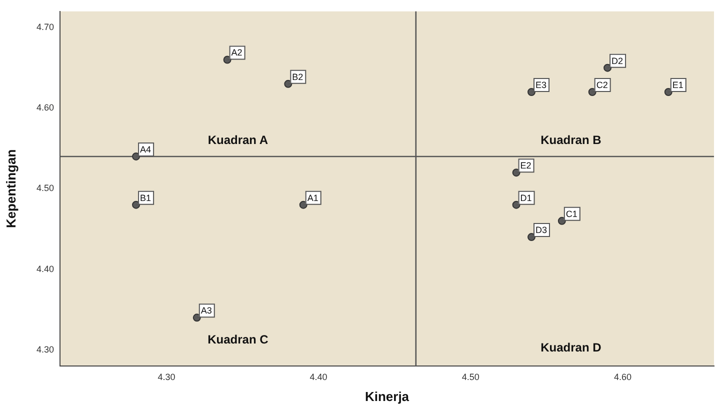  What do you see at coordinates (387, 396) in the screenshot?
I see `x-axis-title: Kinerja` at bounding box center [387, 396].